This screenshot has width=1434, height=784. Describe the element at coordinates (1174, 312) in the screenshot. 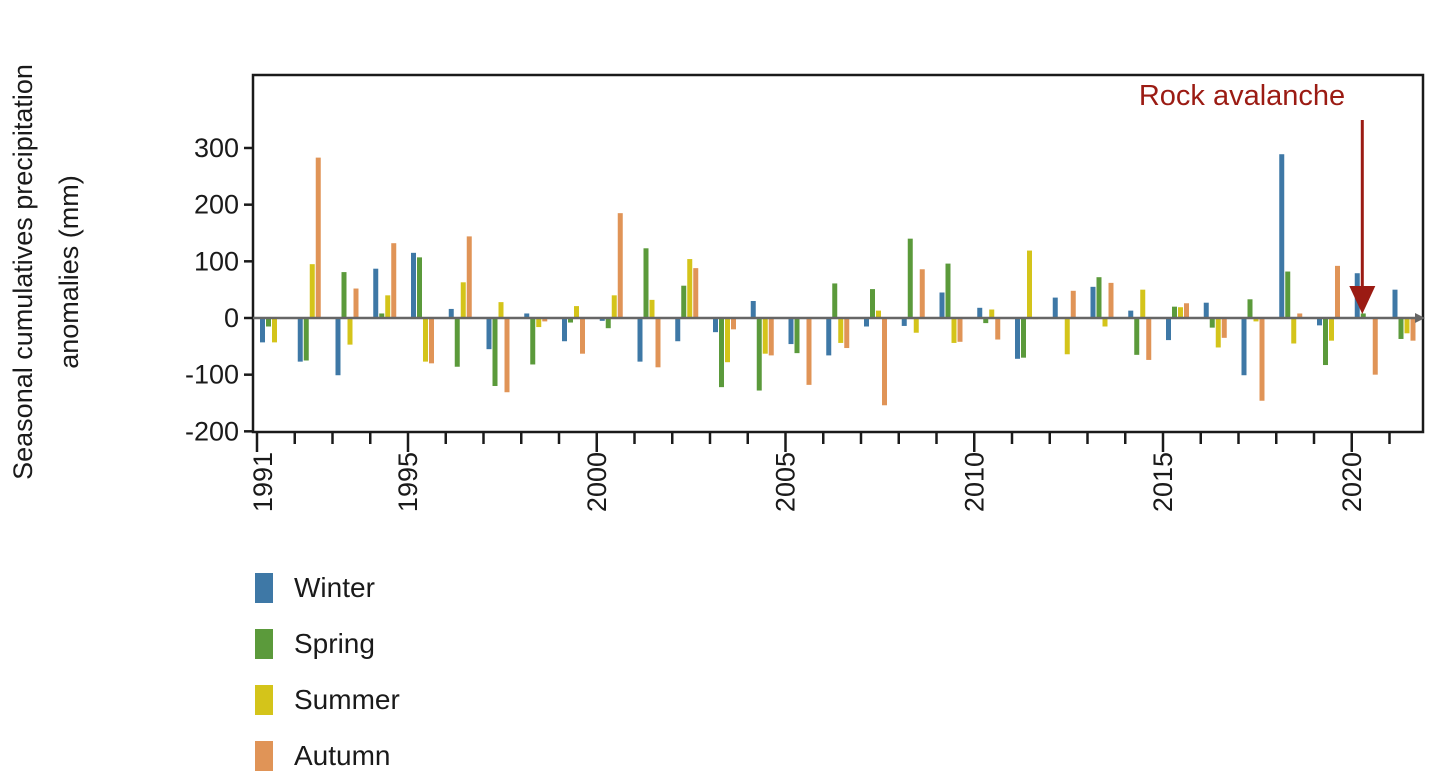

I see `bar-spring-2015` at that location.